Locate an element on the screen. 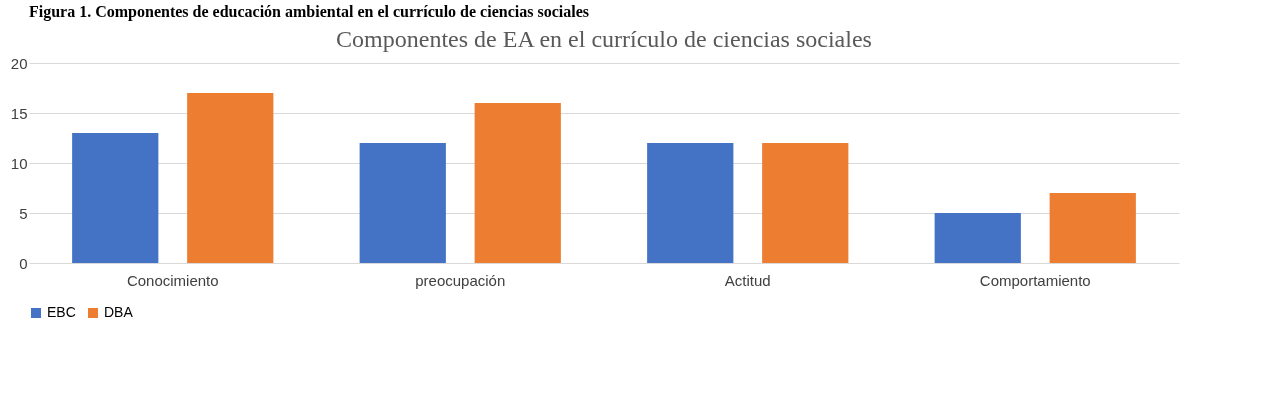 This screenshot has width=1265, height=418. y-tick-label: 5 is located at coordinates (23, 213).